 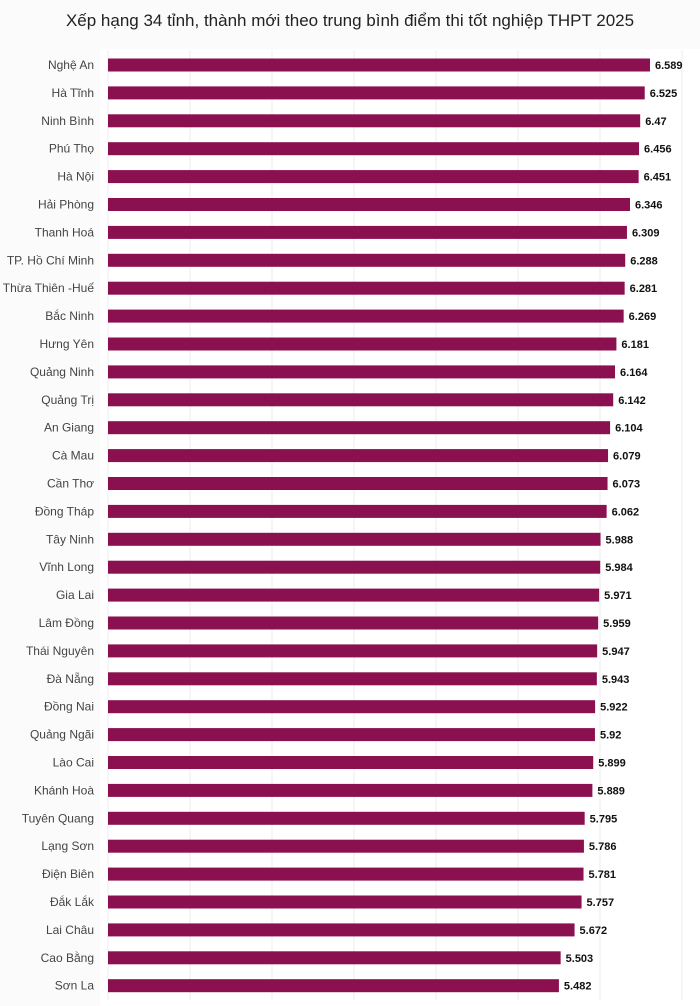 I want to click on category-label: Hải Phòng, so click(x=66, y=205).